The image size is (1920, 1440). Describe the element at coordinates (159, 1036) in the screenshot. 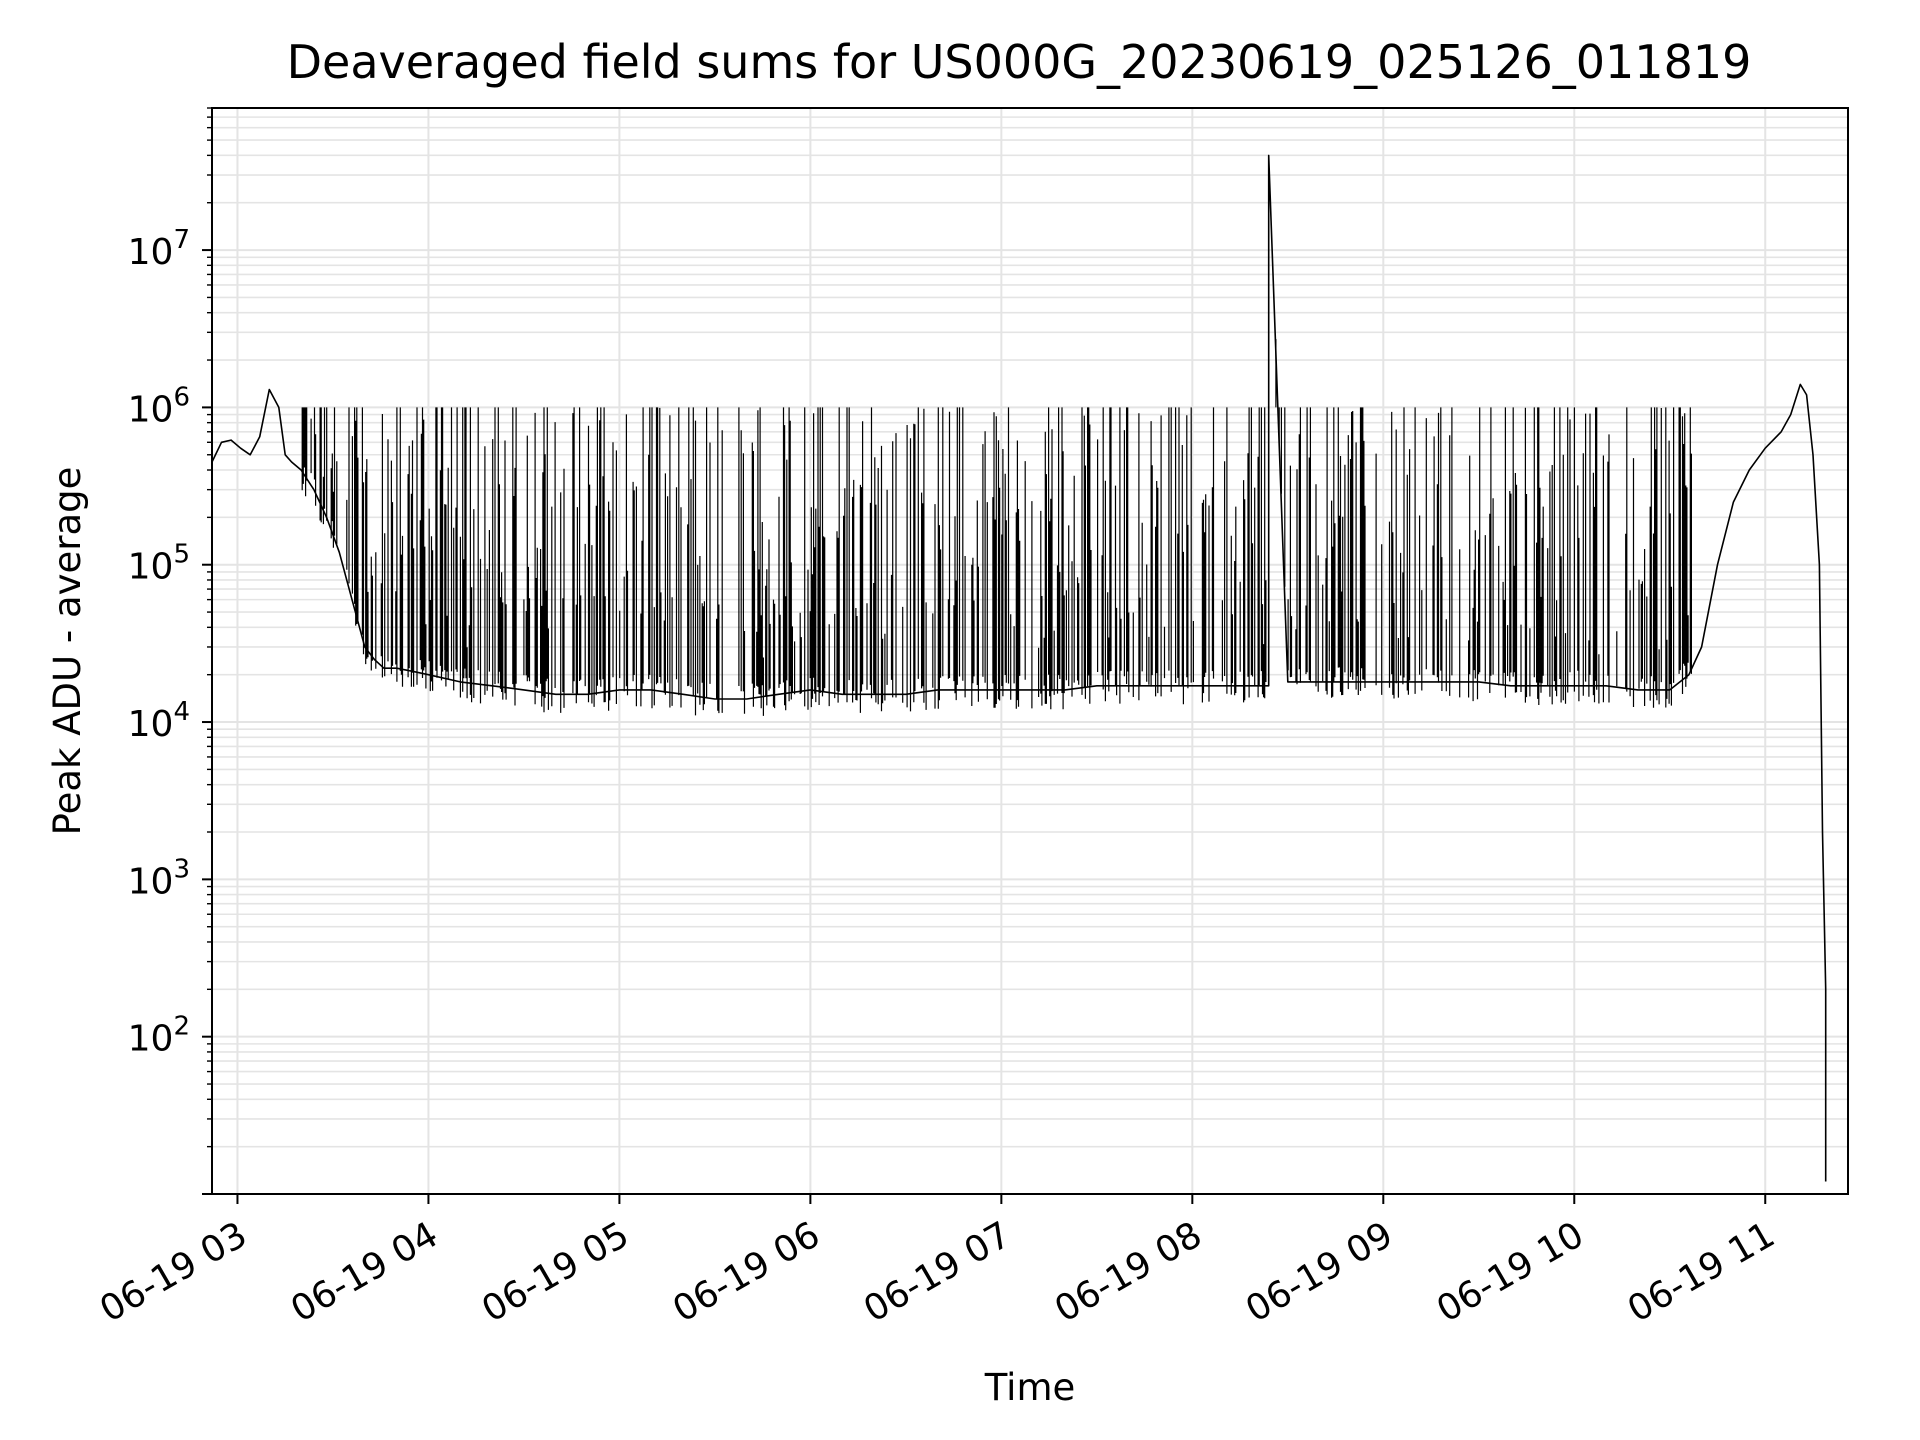

I see `y-tick-label: 10²` at that location.